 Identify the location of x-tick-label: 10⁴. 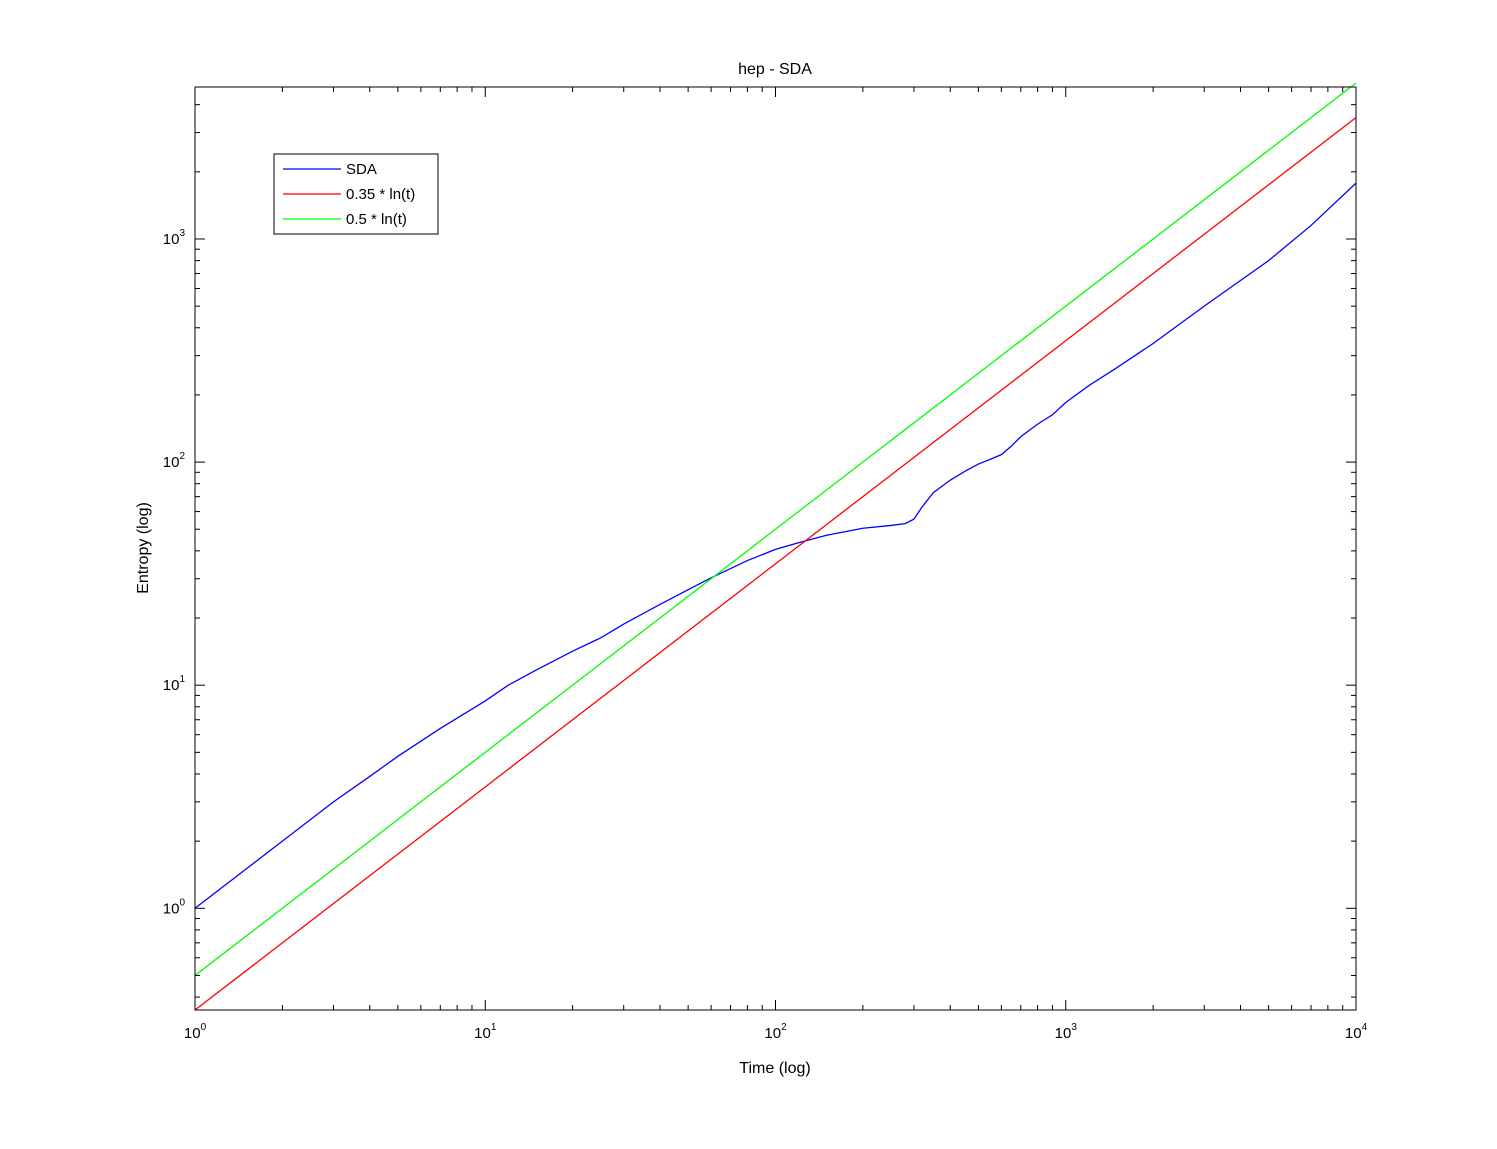
(1356, 1032).